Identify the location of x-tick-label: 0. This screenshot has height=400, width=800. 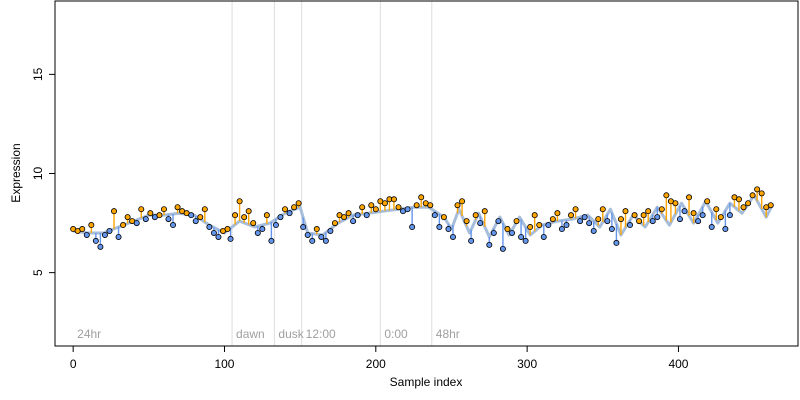
(73, 364).